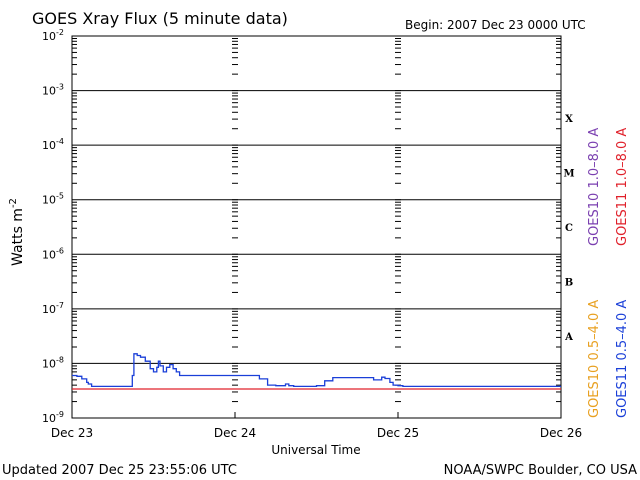  What do you see at coordinates (568, 173) in the screenshot?
I see `flare-class-label: M` at bounding box center [568, 173].